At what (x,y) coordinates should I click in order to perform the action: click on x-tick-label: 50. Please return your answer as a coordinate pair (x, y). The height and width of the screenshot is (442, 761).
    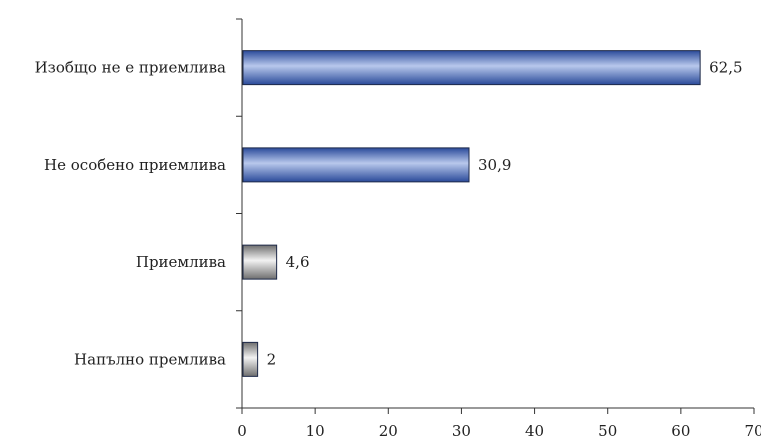
    Looking at the image, I should click on (607, 431).